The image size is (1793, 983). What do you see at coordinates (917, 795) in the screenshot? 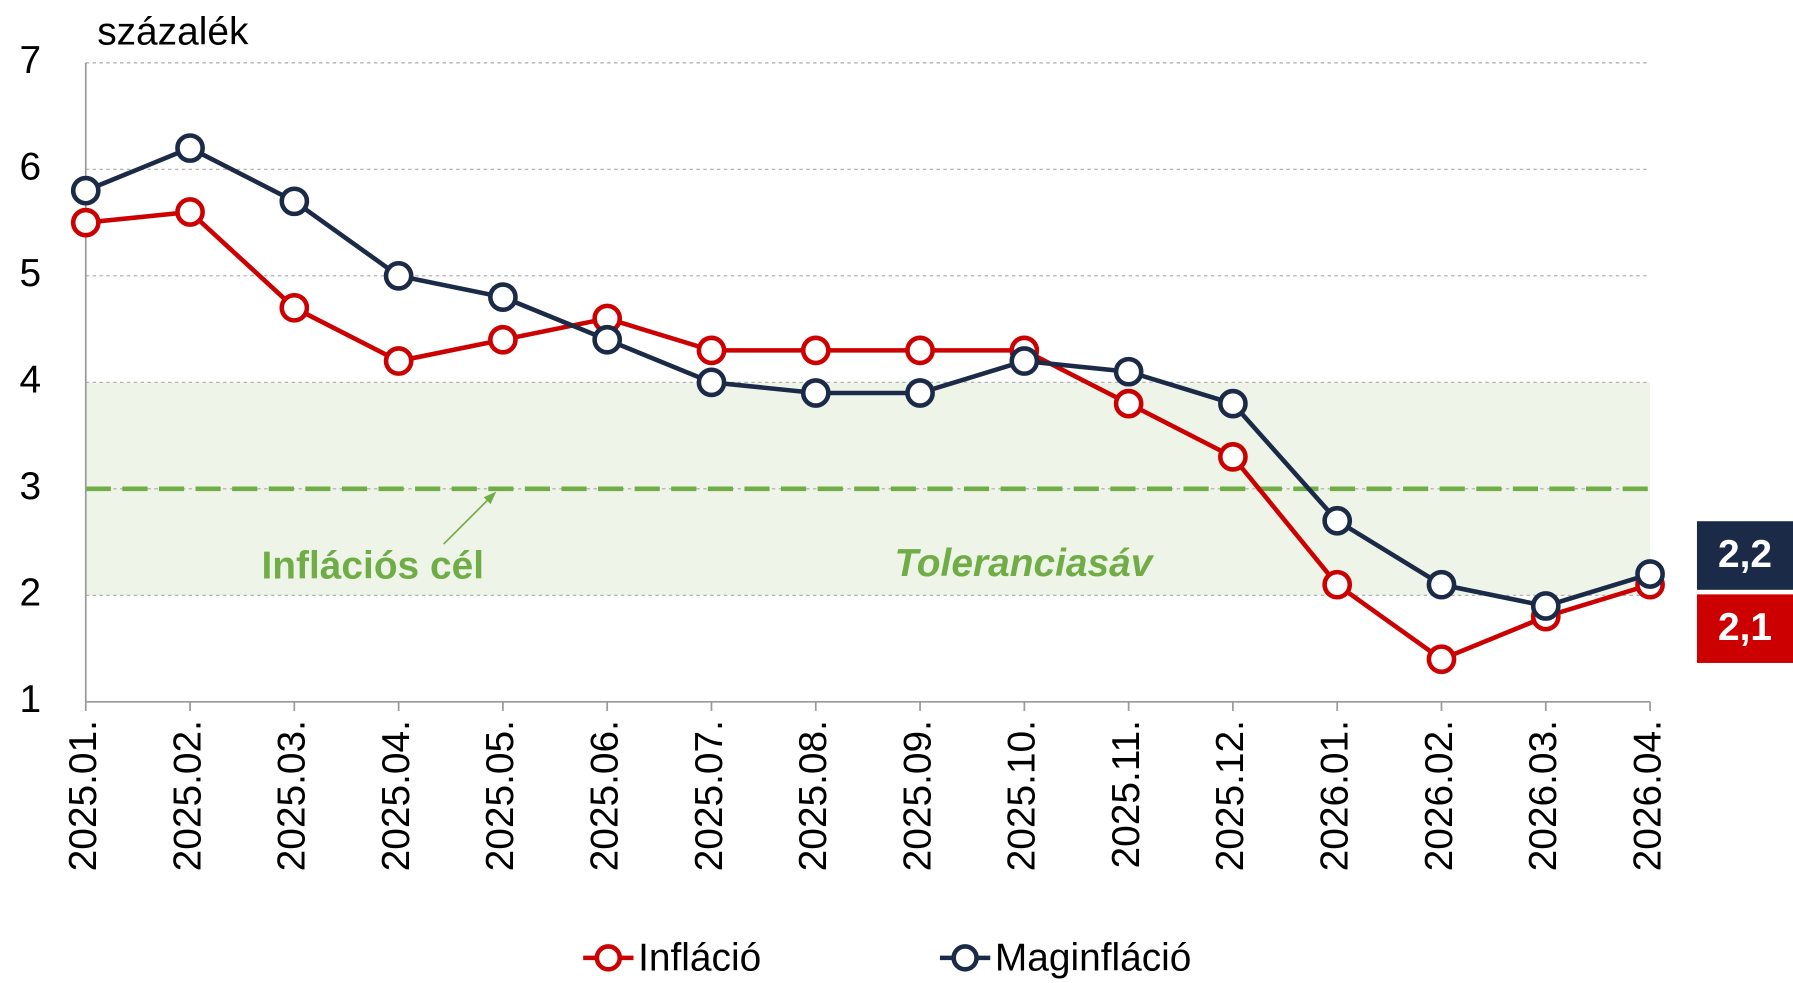
I see `x-tick-label: 2025.09.` at bounding box center [917, 795].